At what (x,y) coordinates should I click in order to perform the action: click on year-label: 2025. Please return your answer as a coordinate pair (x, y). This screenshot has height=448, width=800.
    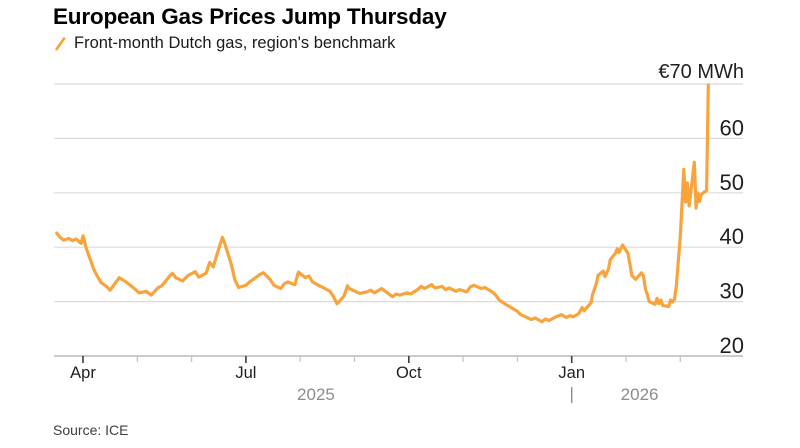
    Looking at the image, I should click on (316, 394).